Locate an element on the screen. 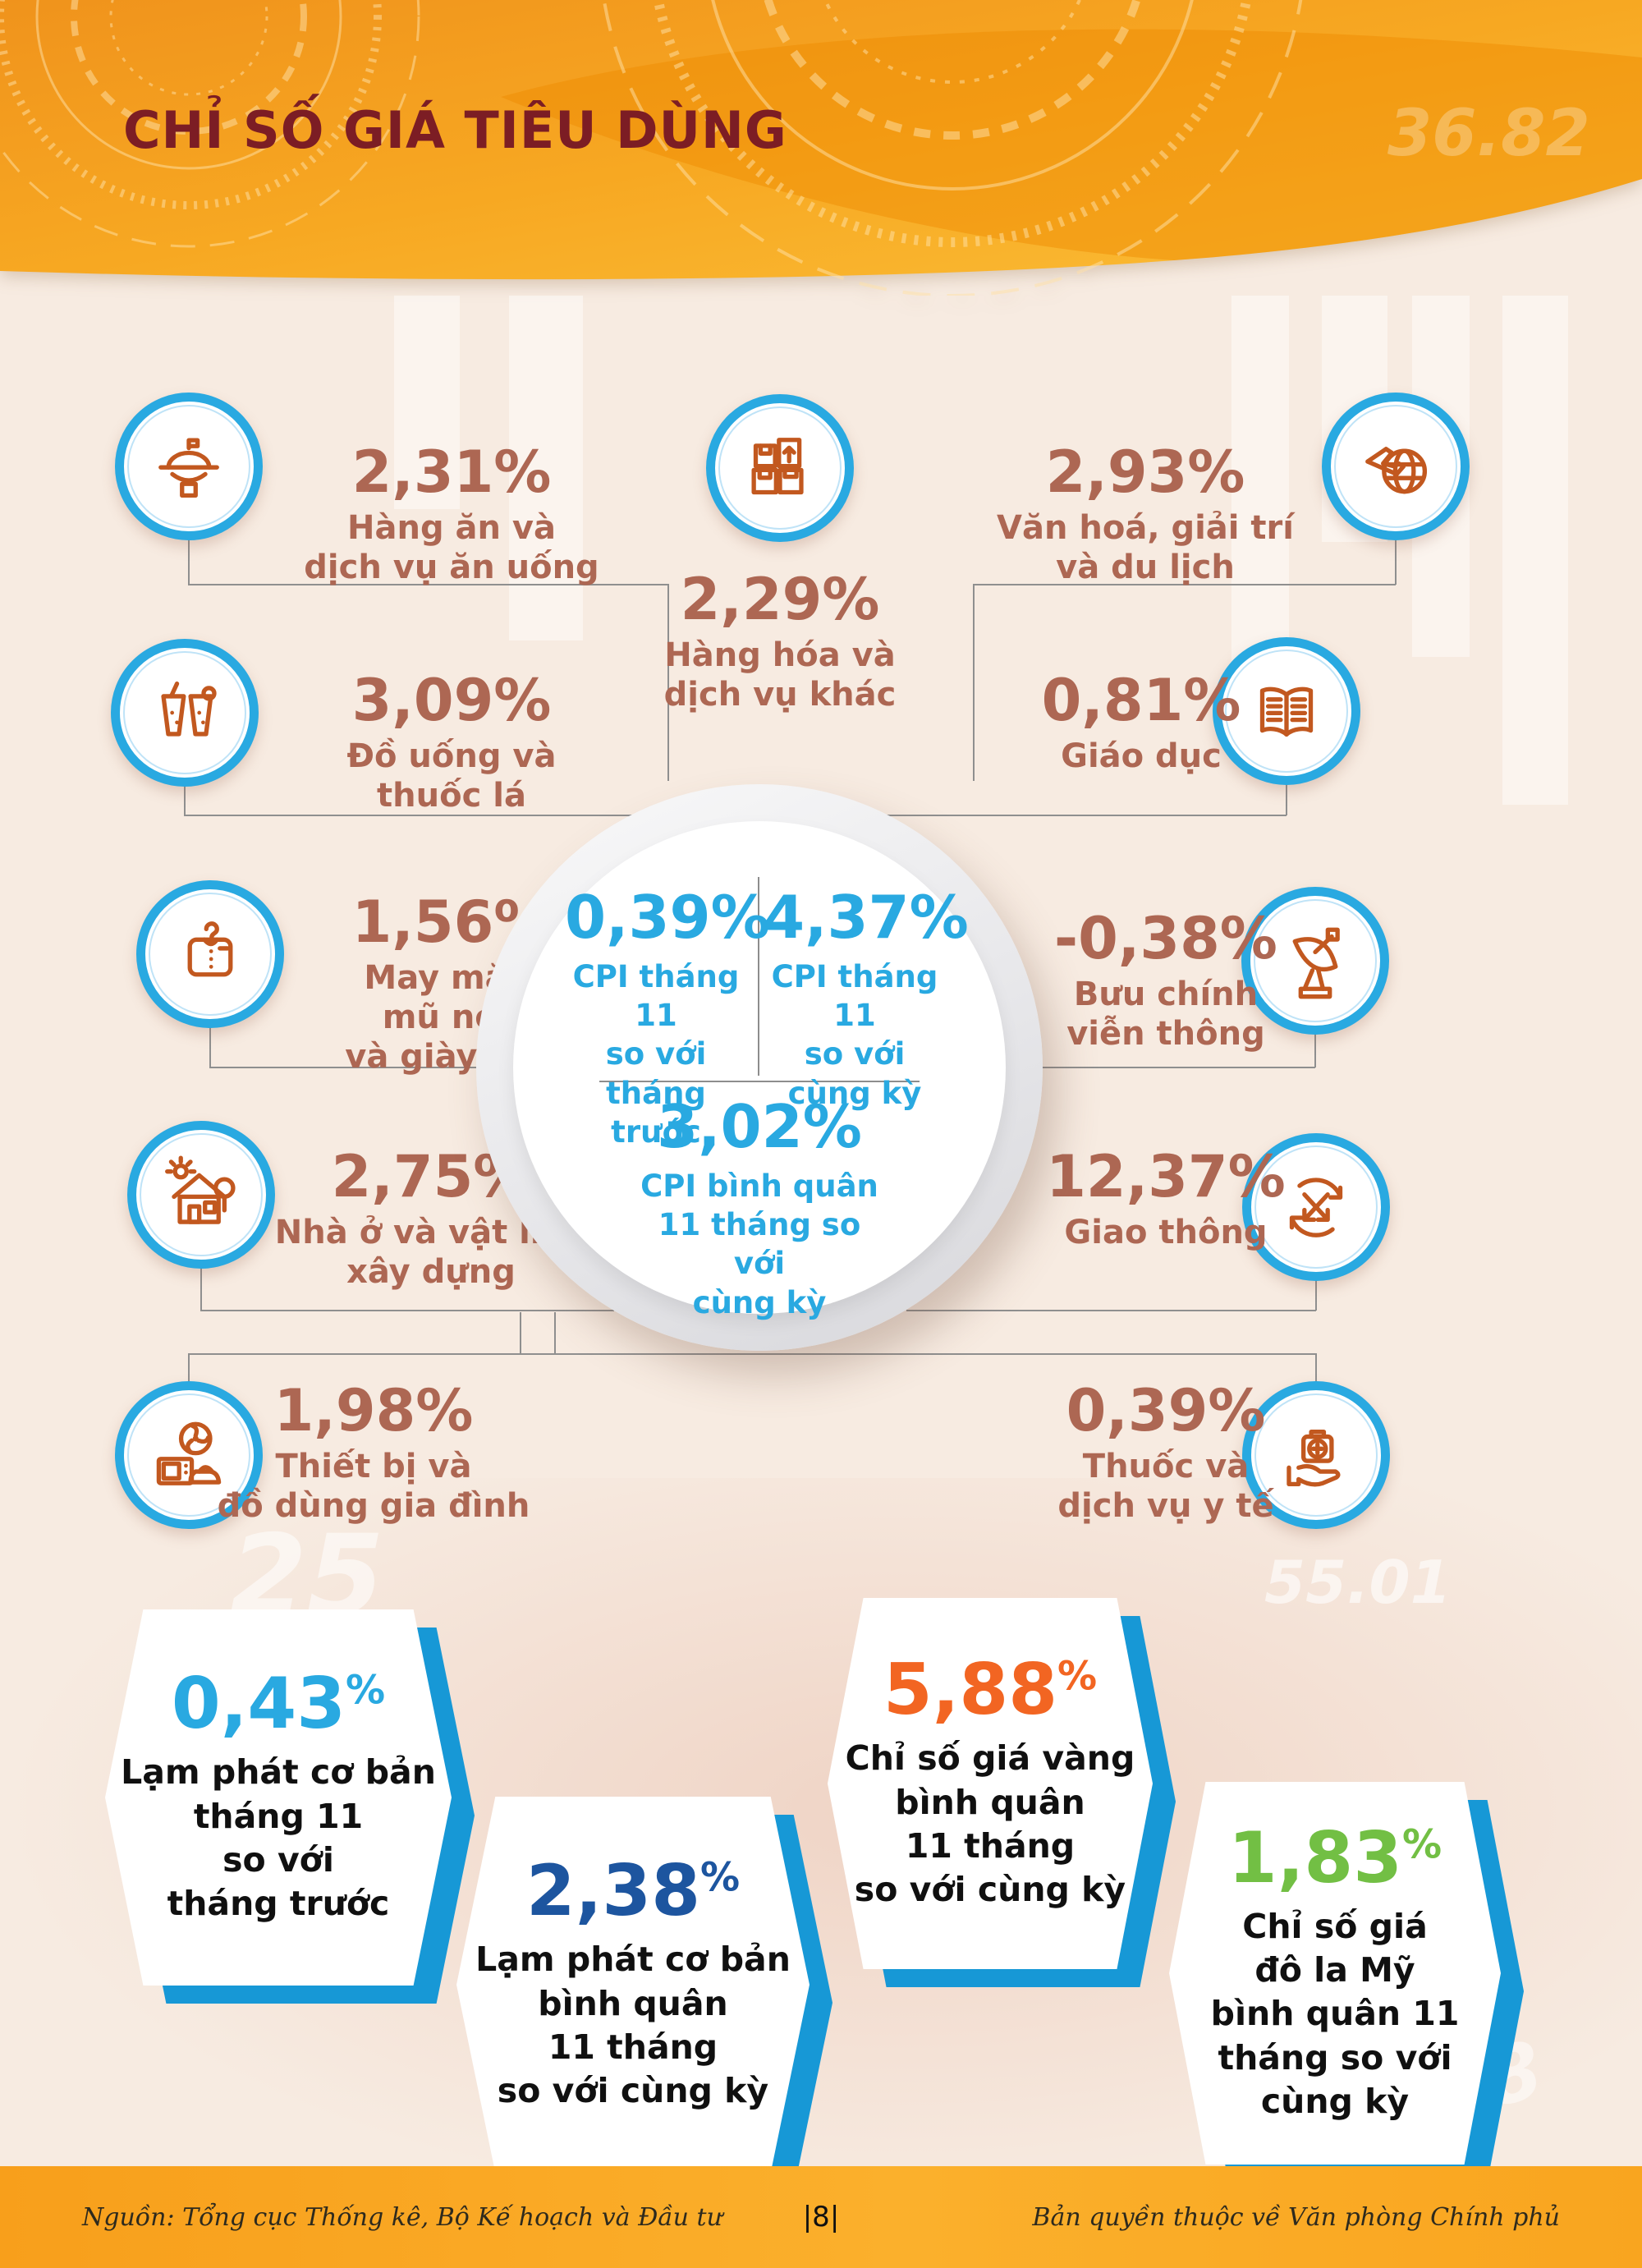  category-circle-clothing is located at coordinates (210, 954).